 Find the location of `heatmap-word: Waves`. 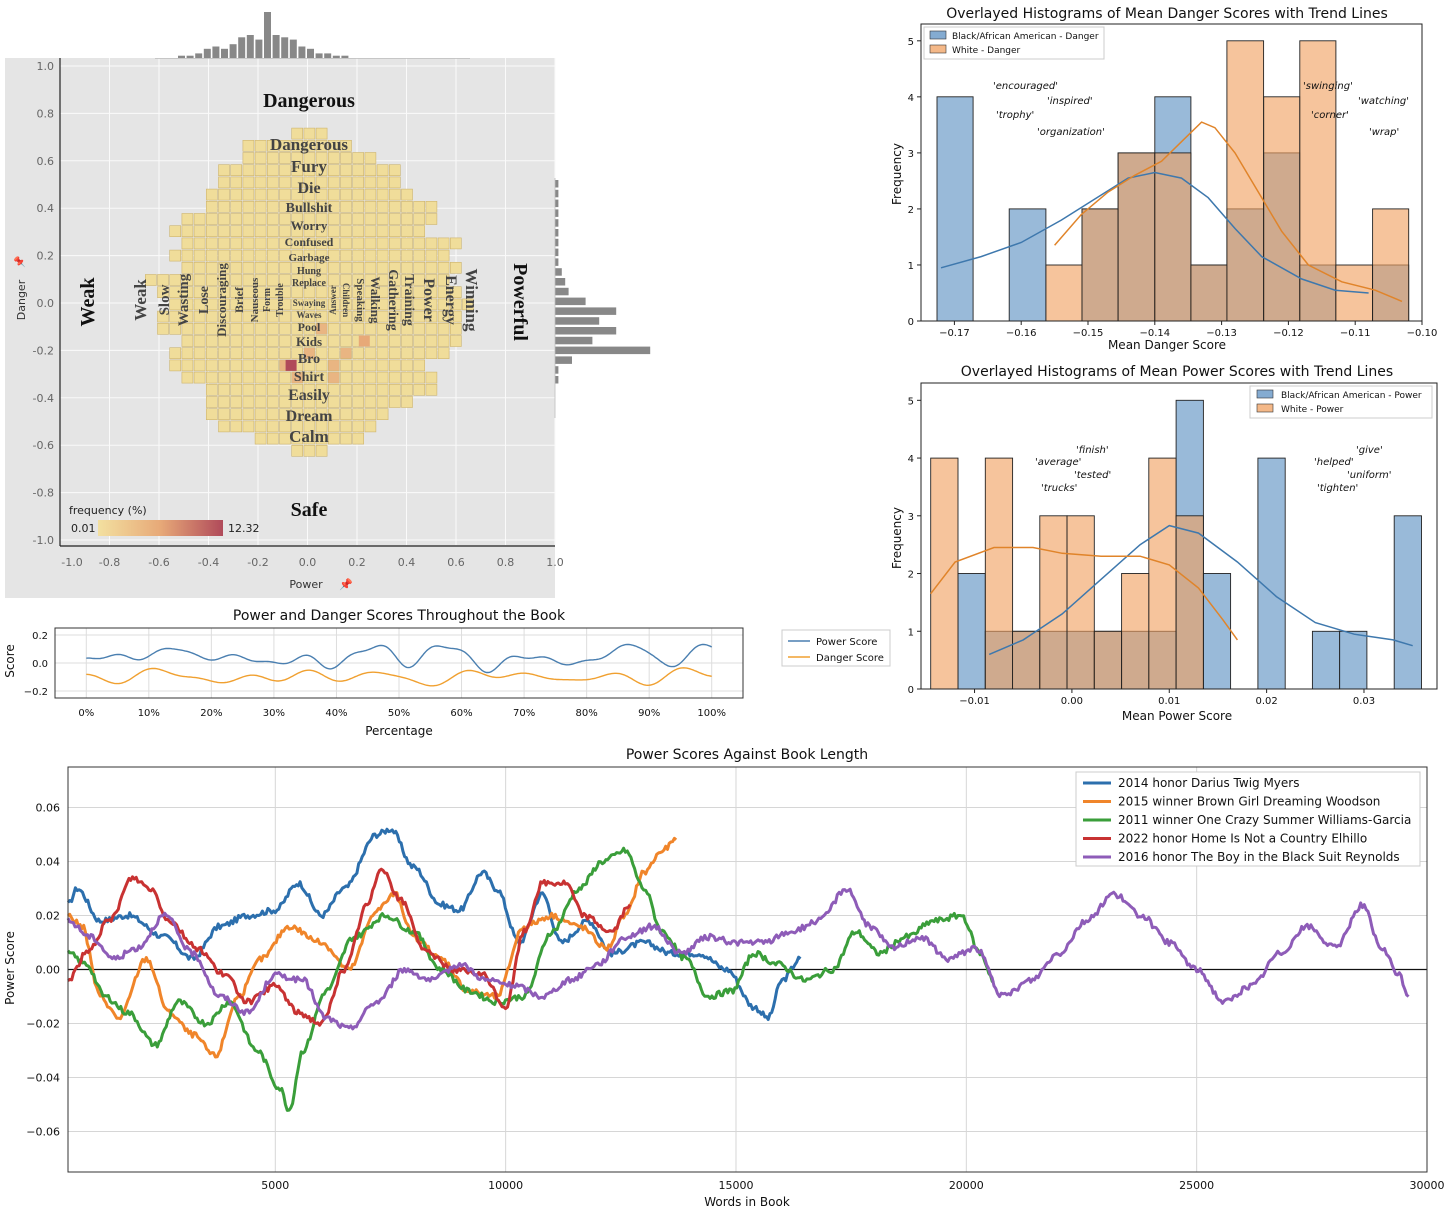

heatmap-word: Waves is located at coordinates (308, 315).